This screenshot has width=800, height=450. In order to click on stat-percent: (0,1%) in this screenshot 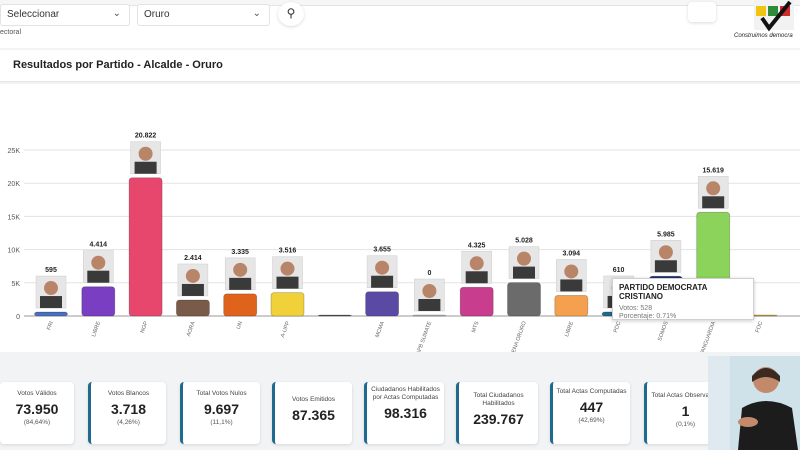, I will do `click(685, 424)`.